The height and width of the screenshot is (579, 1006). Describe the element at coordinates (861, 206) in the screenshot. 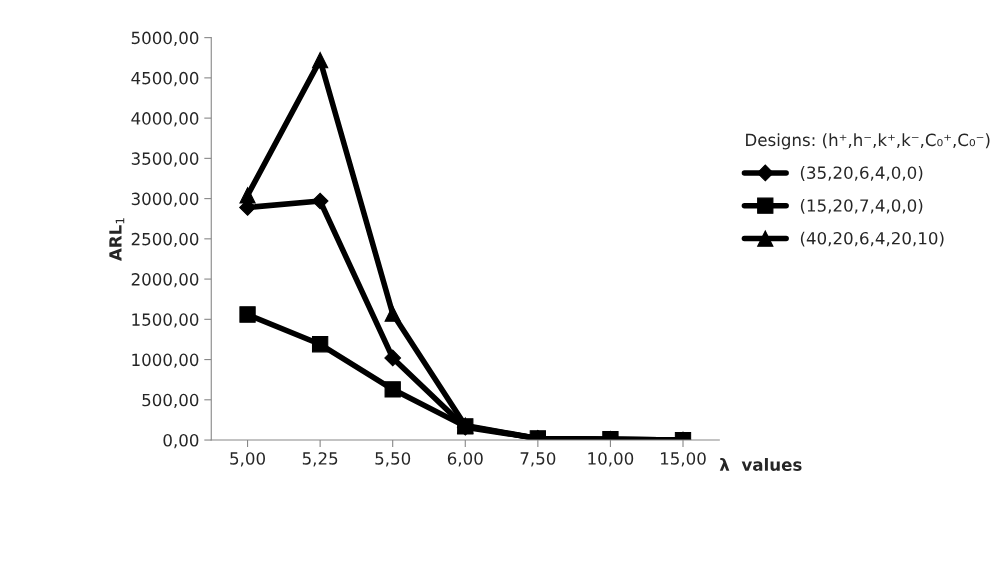

I see `legend-label: (15,20,7,4,0,0)` at that location.